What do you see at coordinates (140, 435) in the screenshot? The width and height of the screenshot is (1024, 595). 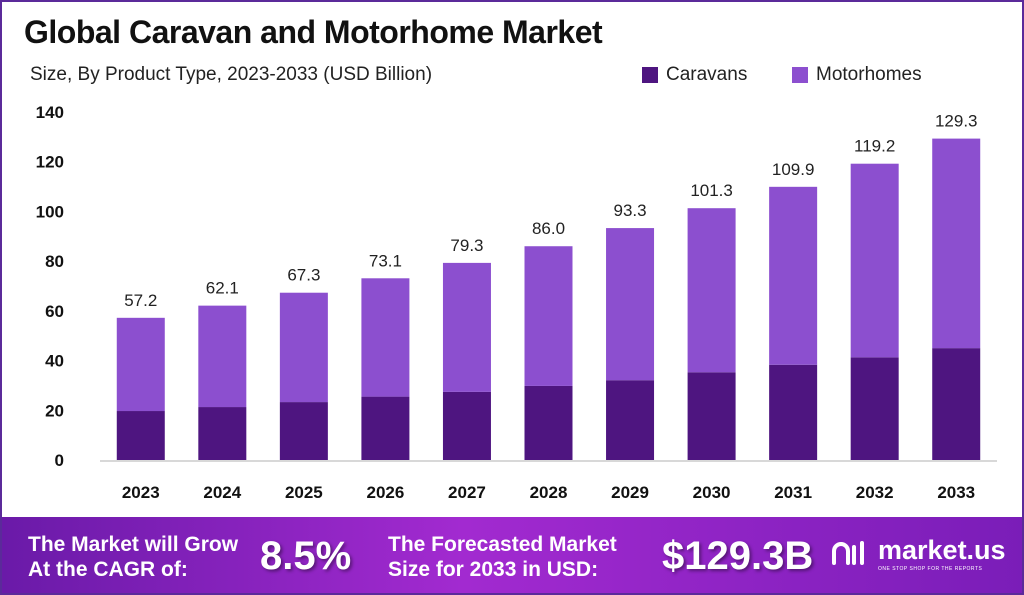 I see `bar-caravans-2023` at bounding box center [140, 435].